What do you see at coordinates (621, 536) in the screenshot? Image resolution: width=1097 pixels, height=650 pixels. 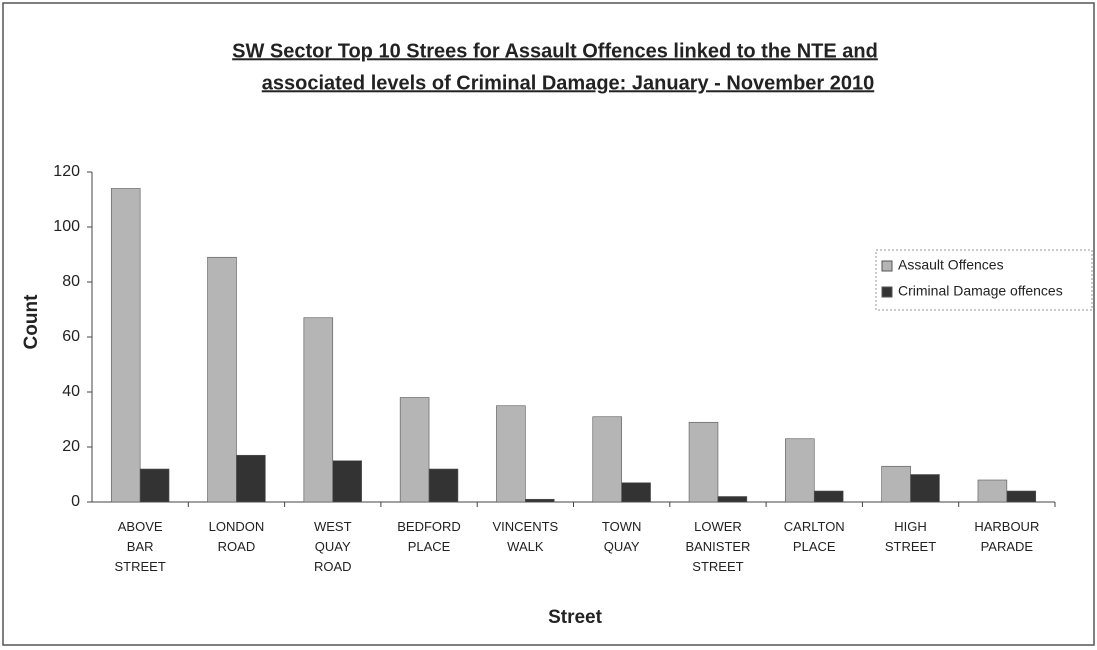 I see `x-tick-label: TOWN QUAY` at bounding box center [621, 536].